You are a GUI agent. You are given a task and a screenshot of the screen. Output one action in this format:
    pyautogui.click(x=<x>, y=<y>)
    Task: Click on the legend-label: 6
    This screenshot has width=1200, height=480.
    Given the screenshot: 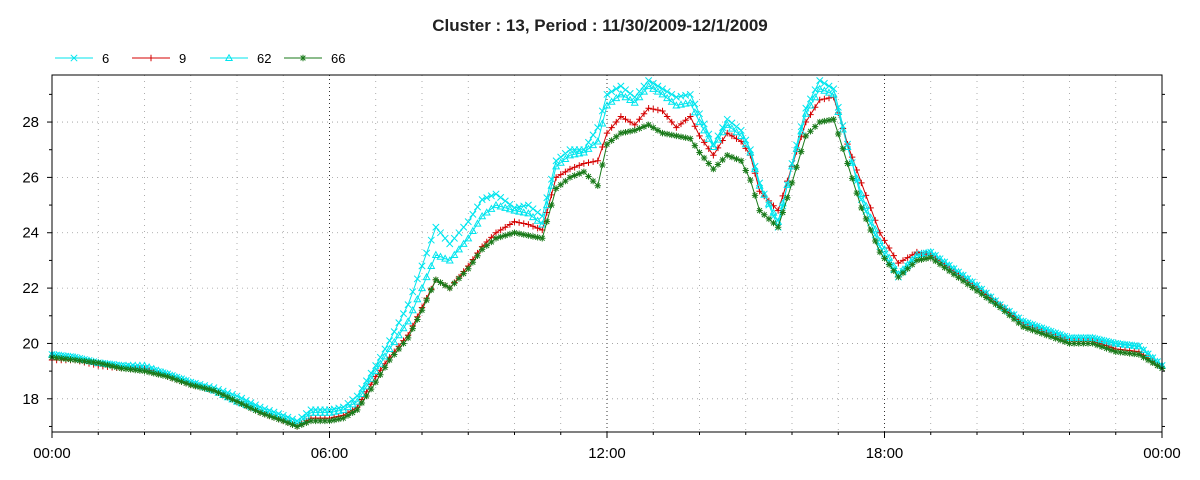 What is the action you would take?
    pyautogui.click(x=105, y=58)
    